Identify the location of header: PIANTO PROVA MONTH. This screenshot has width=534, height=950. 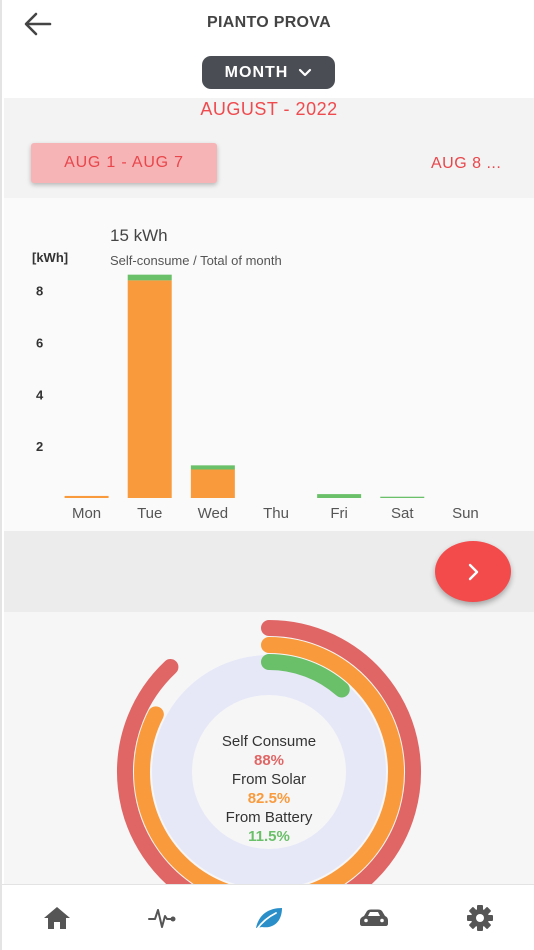
(268, 49).